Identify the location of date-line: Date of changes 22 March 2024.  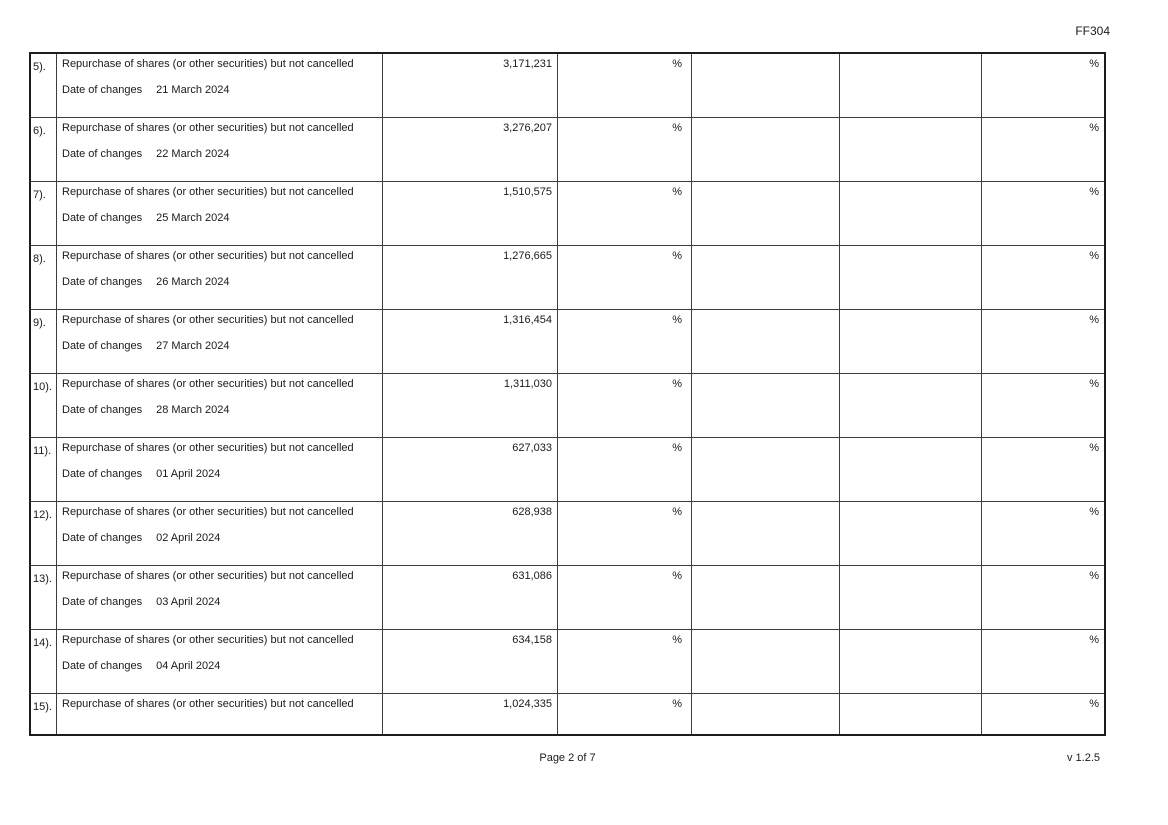
(220, 154).